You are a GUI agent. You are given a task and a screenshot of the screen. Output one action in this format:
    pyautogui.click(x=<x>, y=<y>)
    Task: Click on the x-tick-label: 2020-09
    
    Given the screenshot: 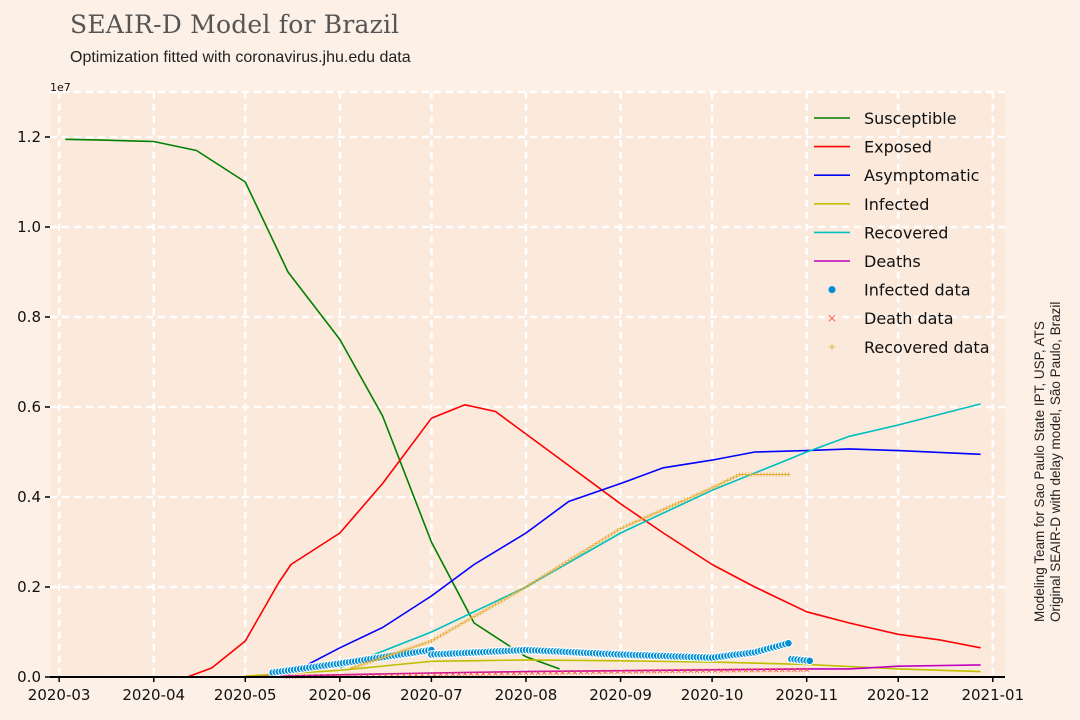 What is the action you would take?
    pyautogui.click(x=620, y=695)
    